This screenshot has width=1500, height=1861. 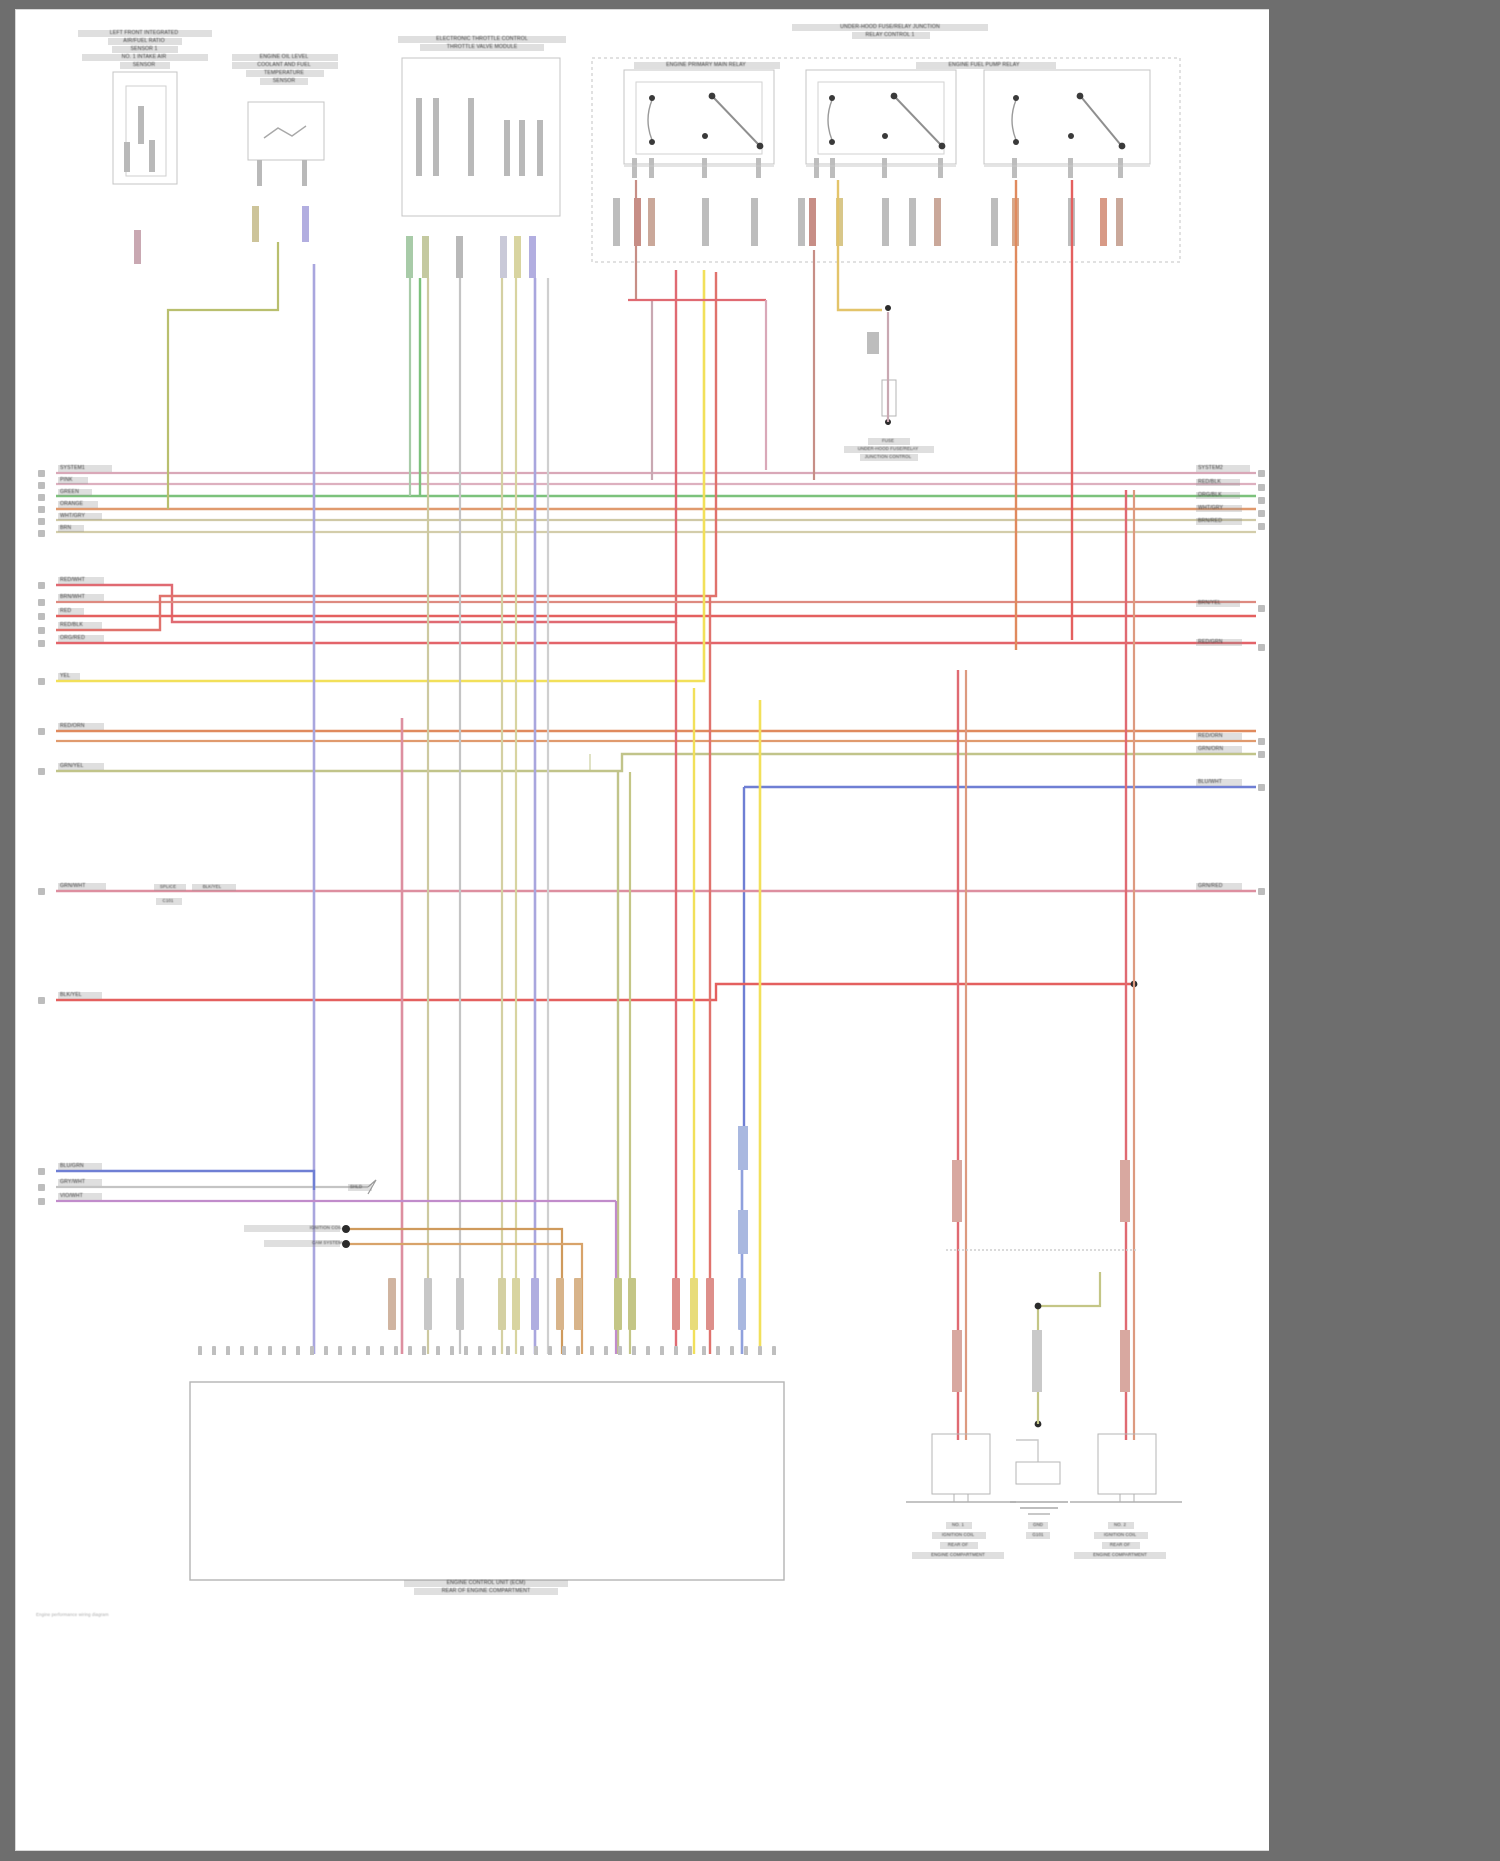 What do you see at coordinates (481, 137) in the screenshot?
I see `throttle-valve-module` at bounding box center [481, 137].